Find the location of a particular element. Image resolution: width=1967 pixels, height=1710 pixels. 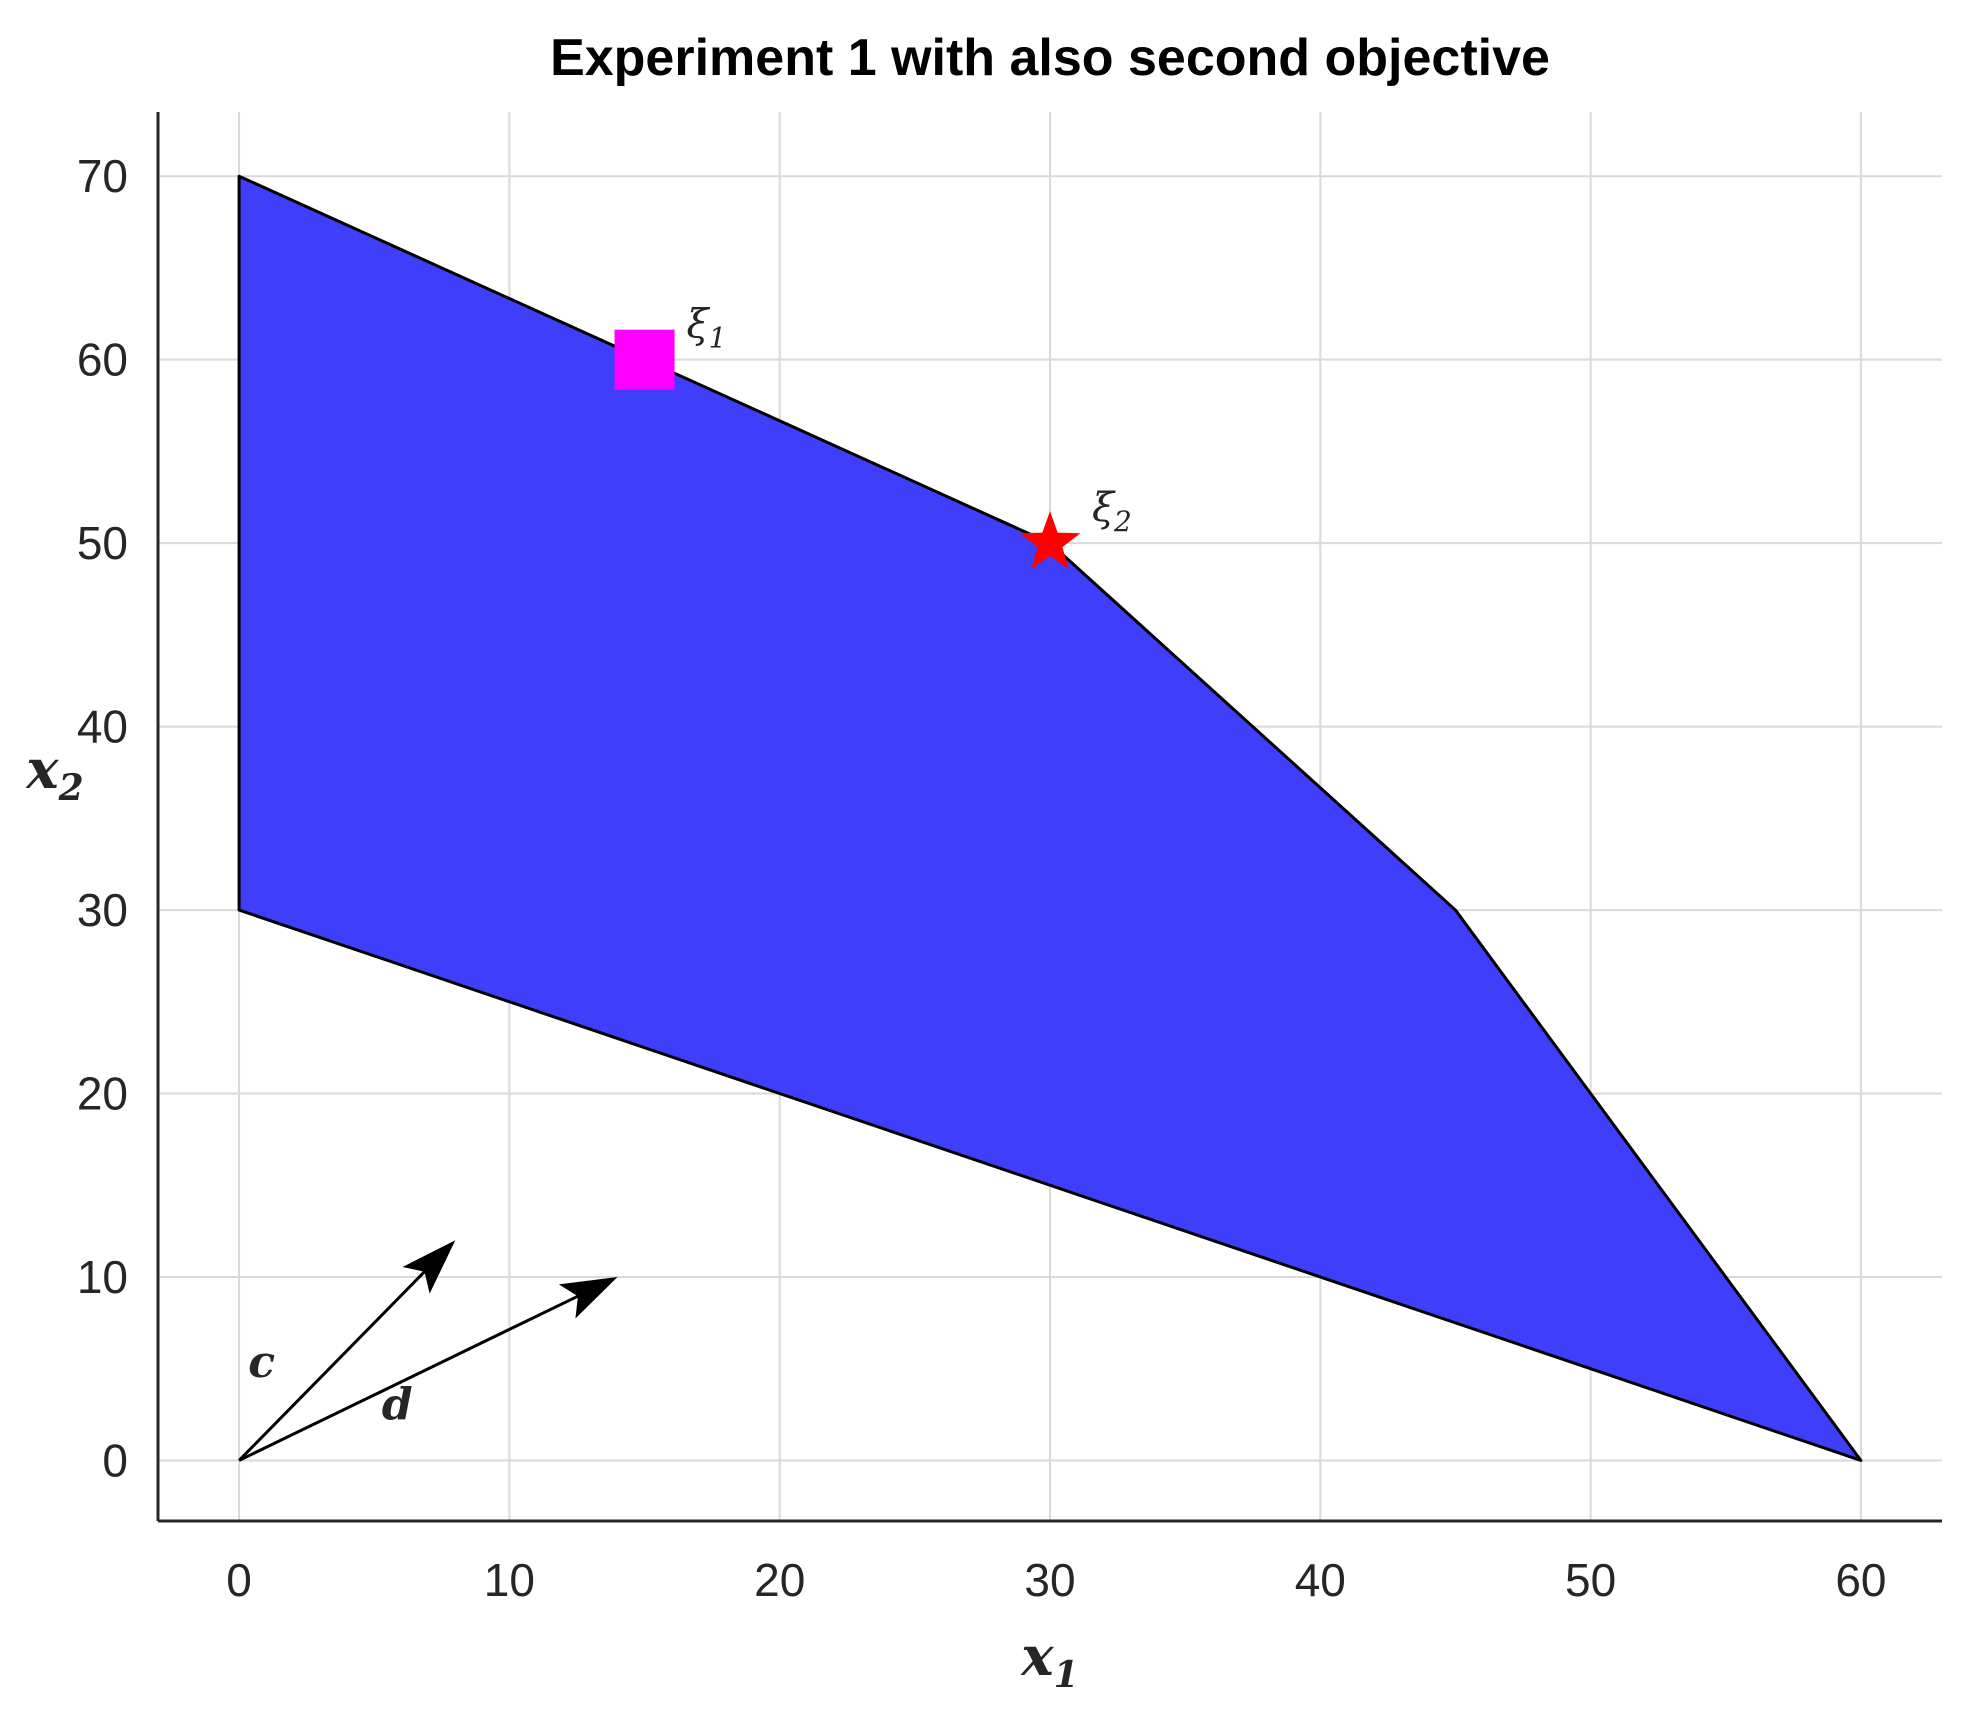

vector-d-label: d is located at coordinates (397, 1405).